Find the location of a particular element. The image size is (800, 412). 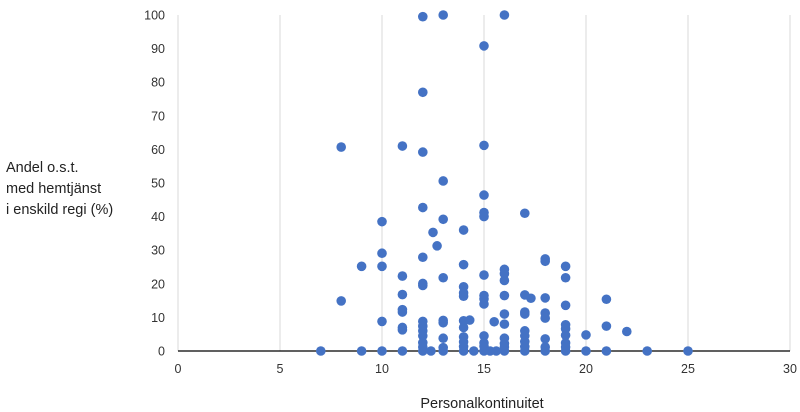

x-tick-label: 20 is located at coordinates (586, 369).